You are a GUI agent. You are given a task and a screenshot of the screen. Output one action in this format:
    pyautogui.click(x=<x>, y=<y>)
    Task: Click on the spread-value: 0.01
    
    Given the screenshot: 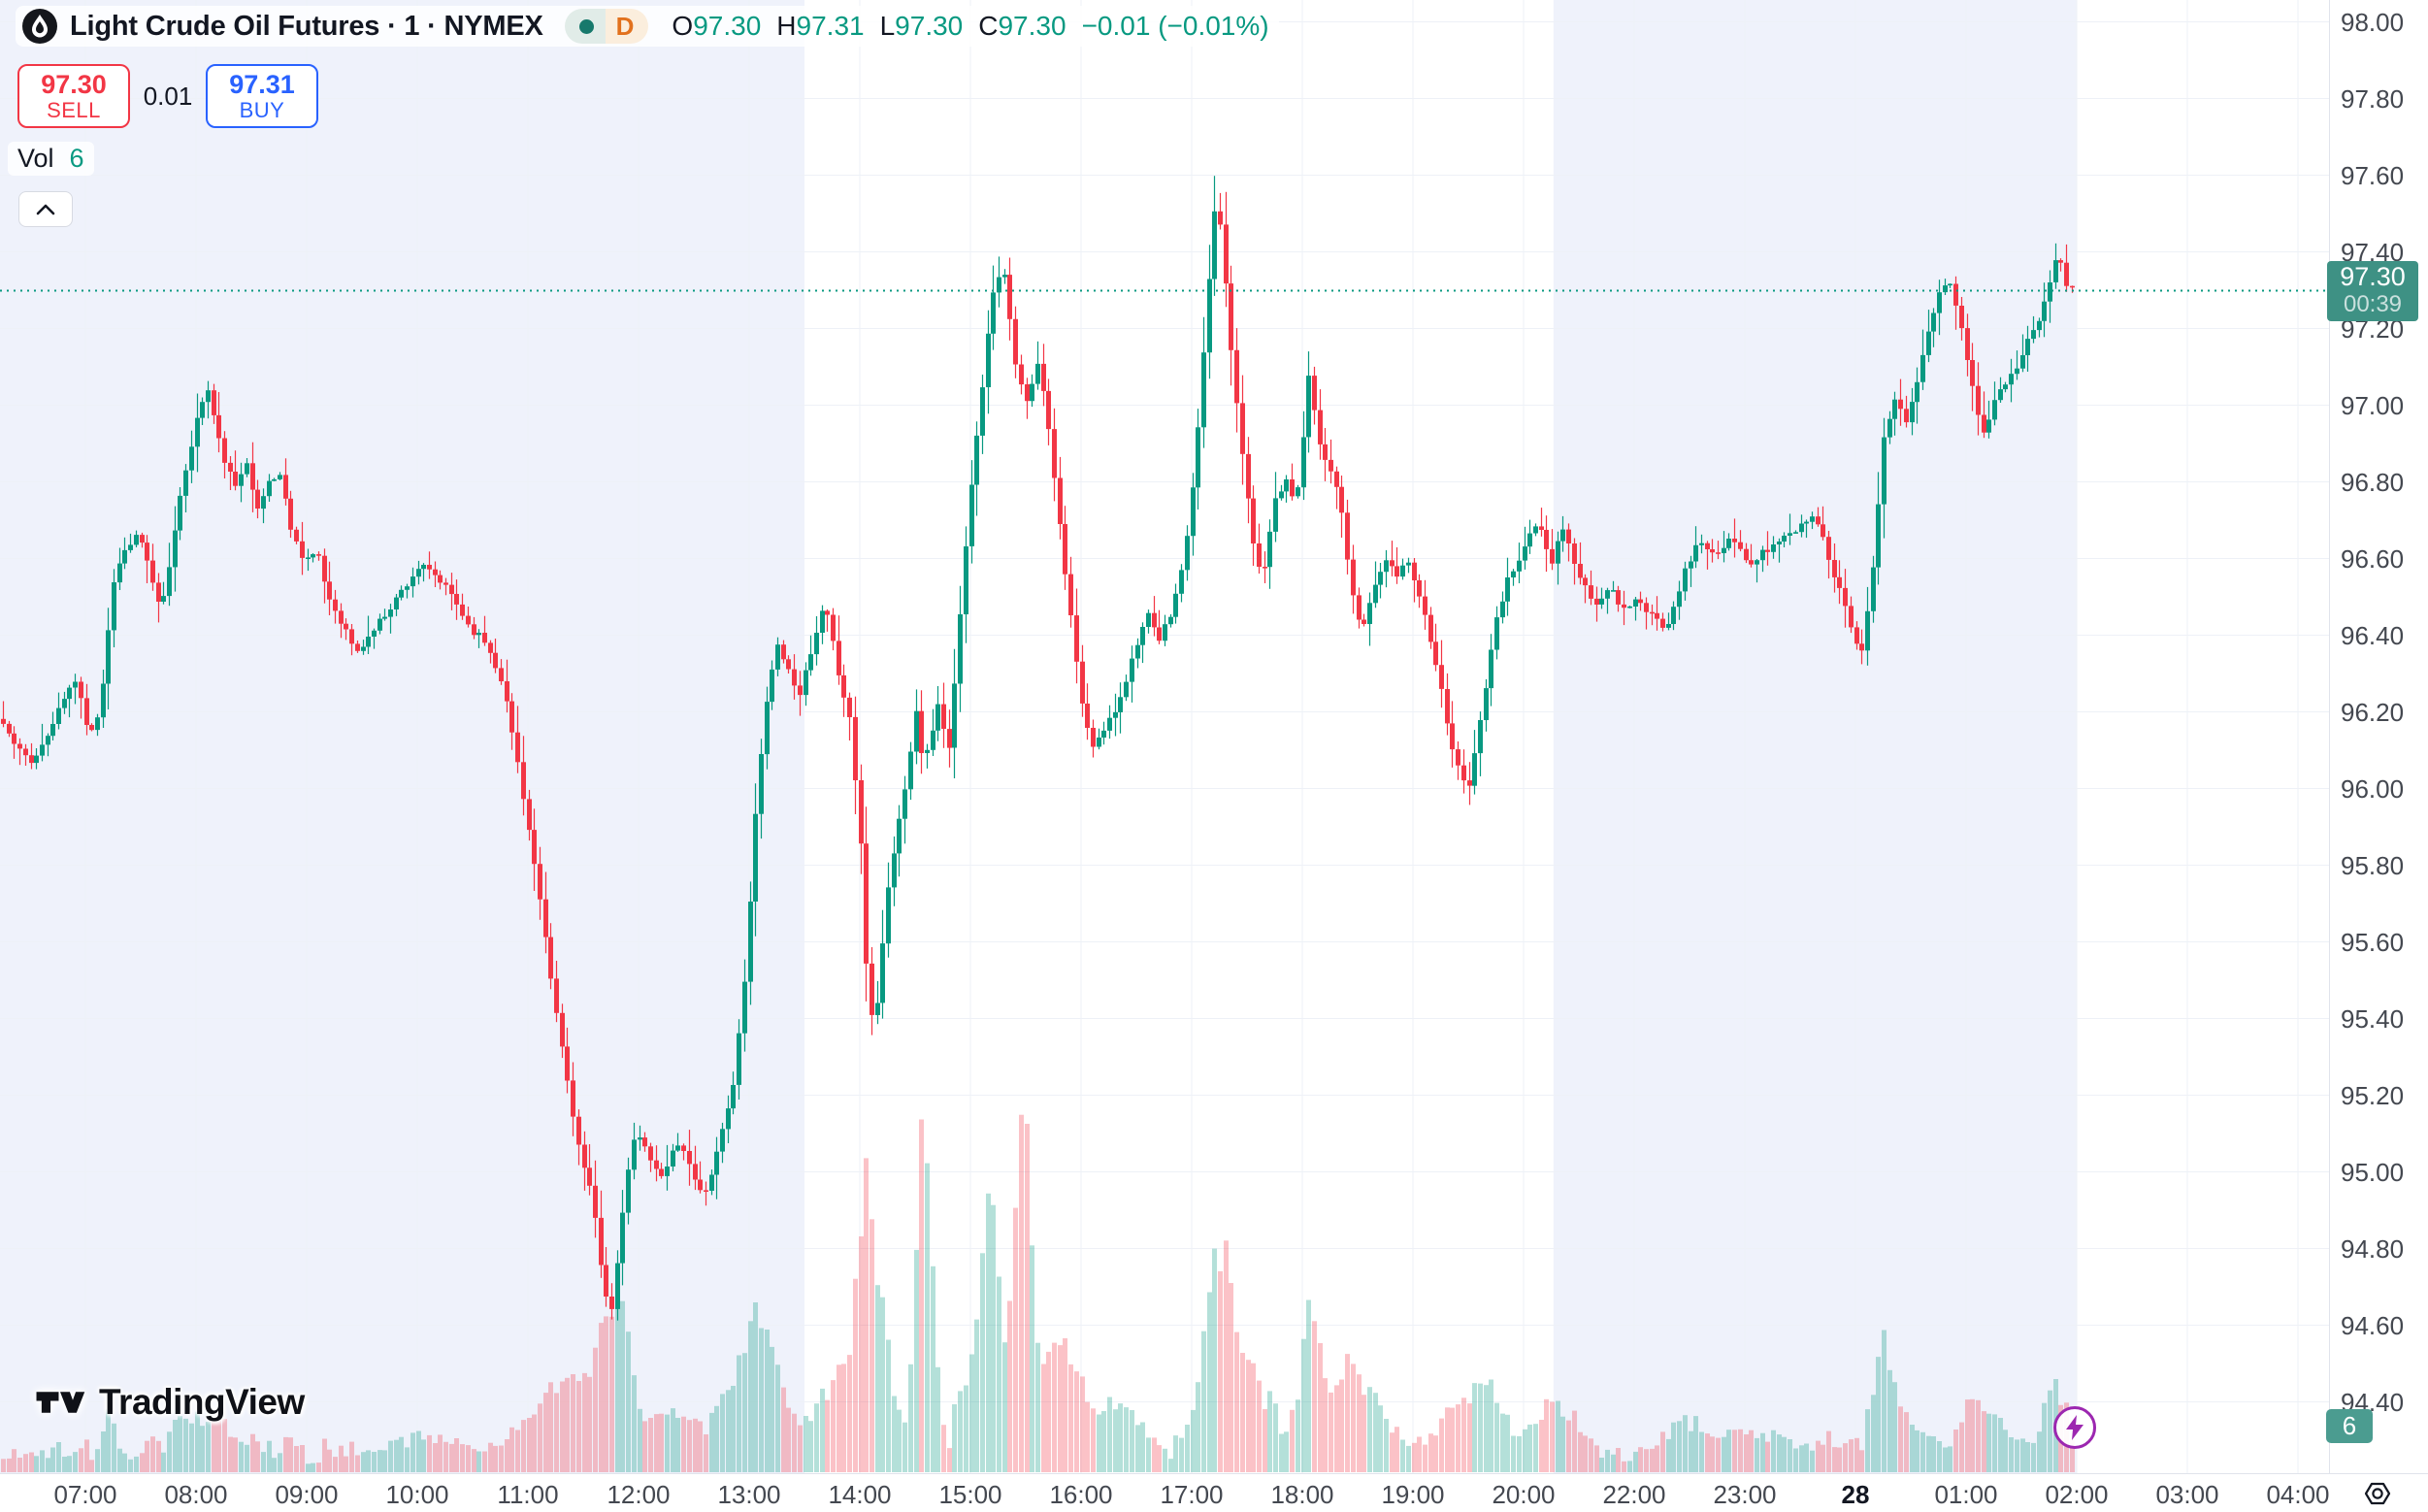 What is the action you would take?
    pyautogui.click(x=168, y=96)
    